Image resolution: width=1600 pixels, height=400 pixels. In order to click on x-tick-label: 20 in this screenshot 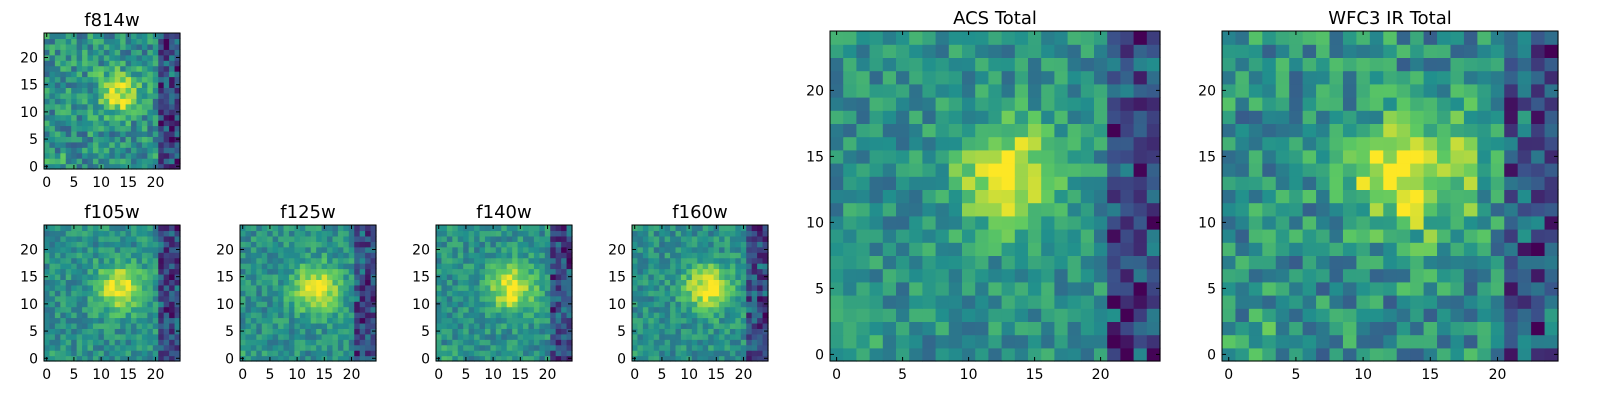, I will do `click(156, 375)`.